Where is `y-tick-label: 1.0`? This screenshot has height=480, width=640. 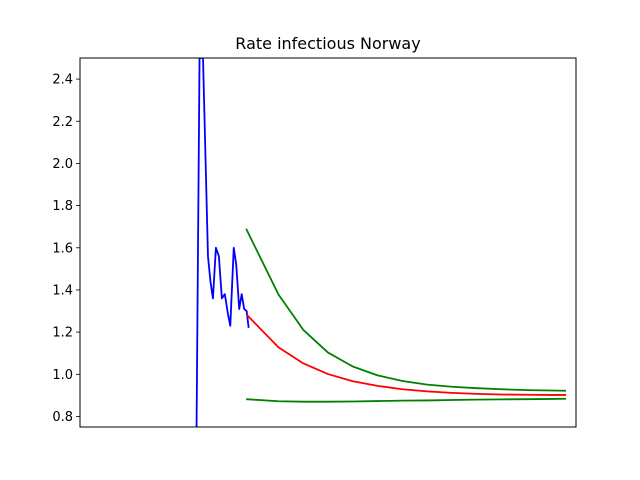 y-tick-label: 1.0 is located at coordinates (62, 375).